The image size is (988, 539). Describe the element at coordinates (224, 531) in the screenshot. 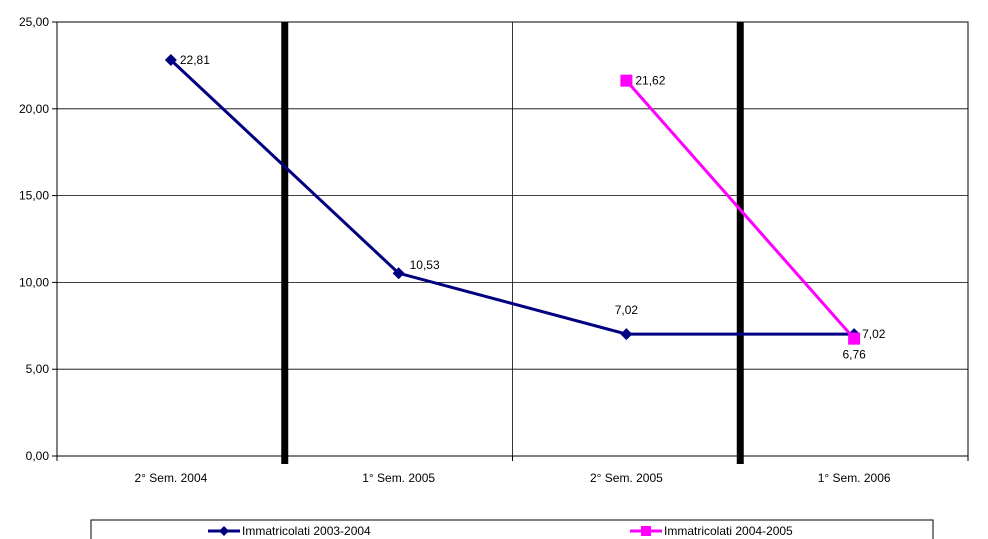

I see `legend-marker-diamond-icon` at that location.